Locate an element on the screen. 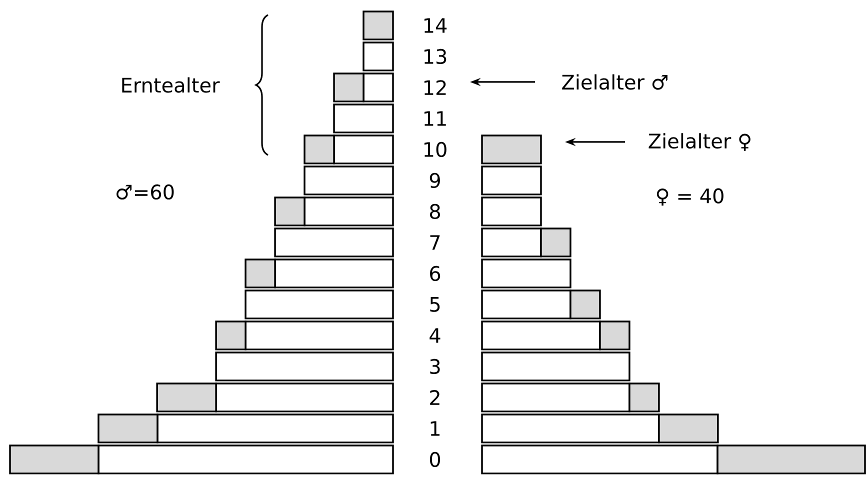  y-tick-label: 6 is located at coordinates (435, 274).